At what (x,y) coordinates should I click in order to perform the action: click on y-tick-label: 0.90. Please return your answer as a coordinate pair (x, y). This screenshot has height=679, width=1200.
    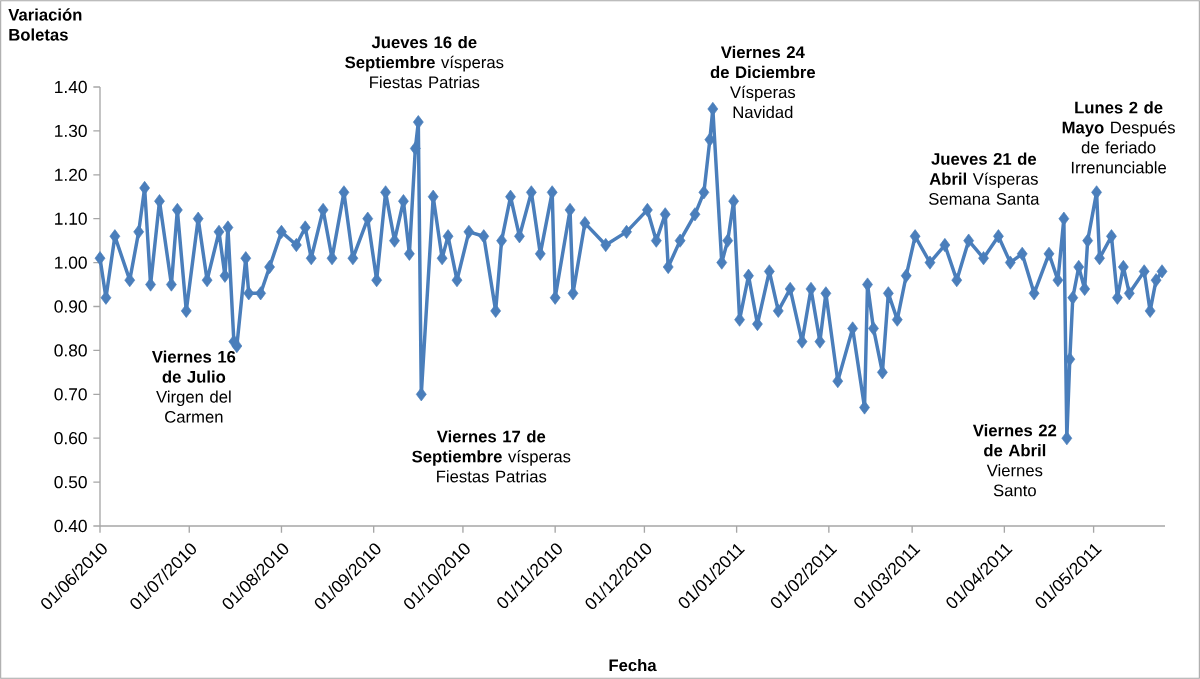
    Looking at the image, I should click on (70, 306).